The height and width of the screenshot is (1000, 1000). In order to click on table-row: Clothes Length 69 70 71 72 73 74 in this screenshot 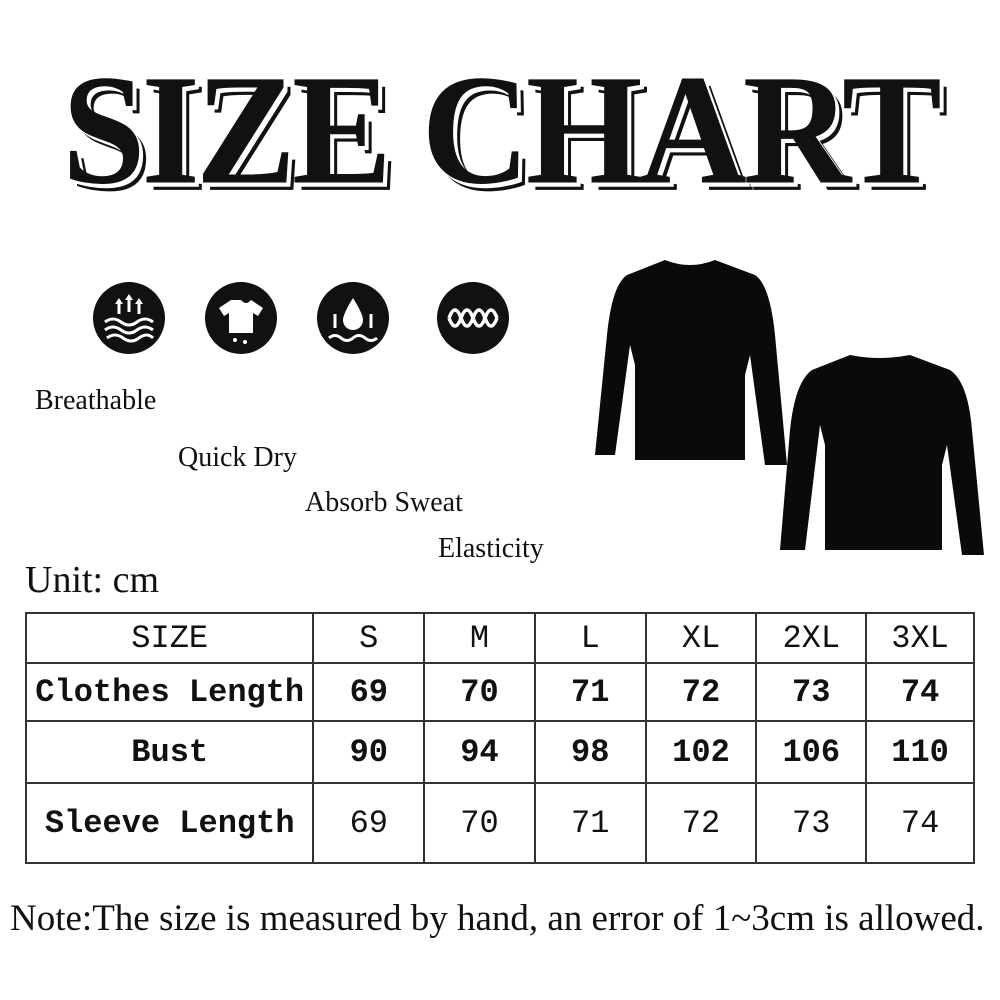, I will do `click(499, 692)`.